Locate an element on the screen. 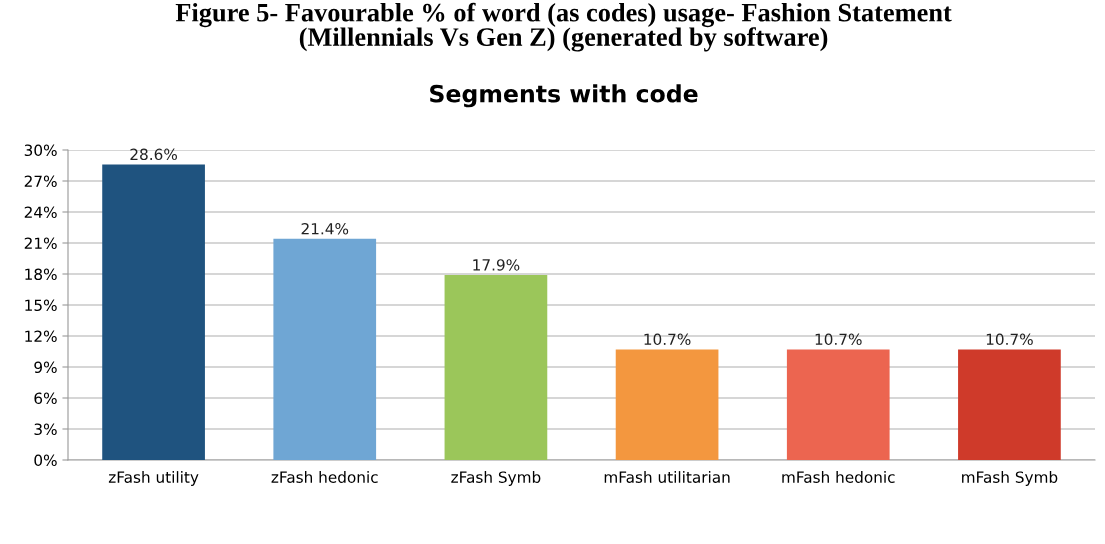  y-tick-label: 27% is located at coordinates (40, 181).